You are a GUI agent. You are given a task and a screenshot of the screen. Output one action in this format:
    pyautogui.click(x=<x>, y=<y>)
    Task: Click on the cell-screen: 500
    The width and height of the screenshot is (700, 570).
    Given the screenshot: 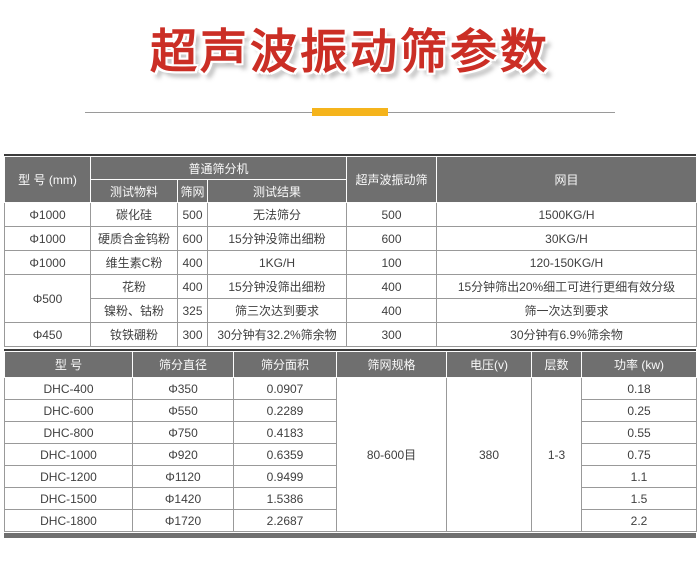 What is the action you would take?
    pyautogui.click(x=192, y=214)
    